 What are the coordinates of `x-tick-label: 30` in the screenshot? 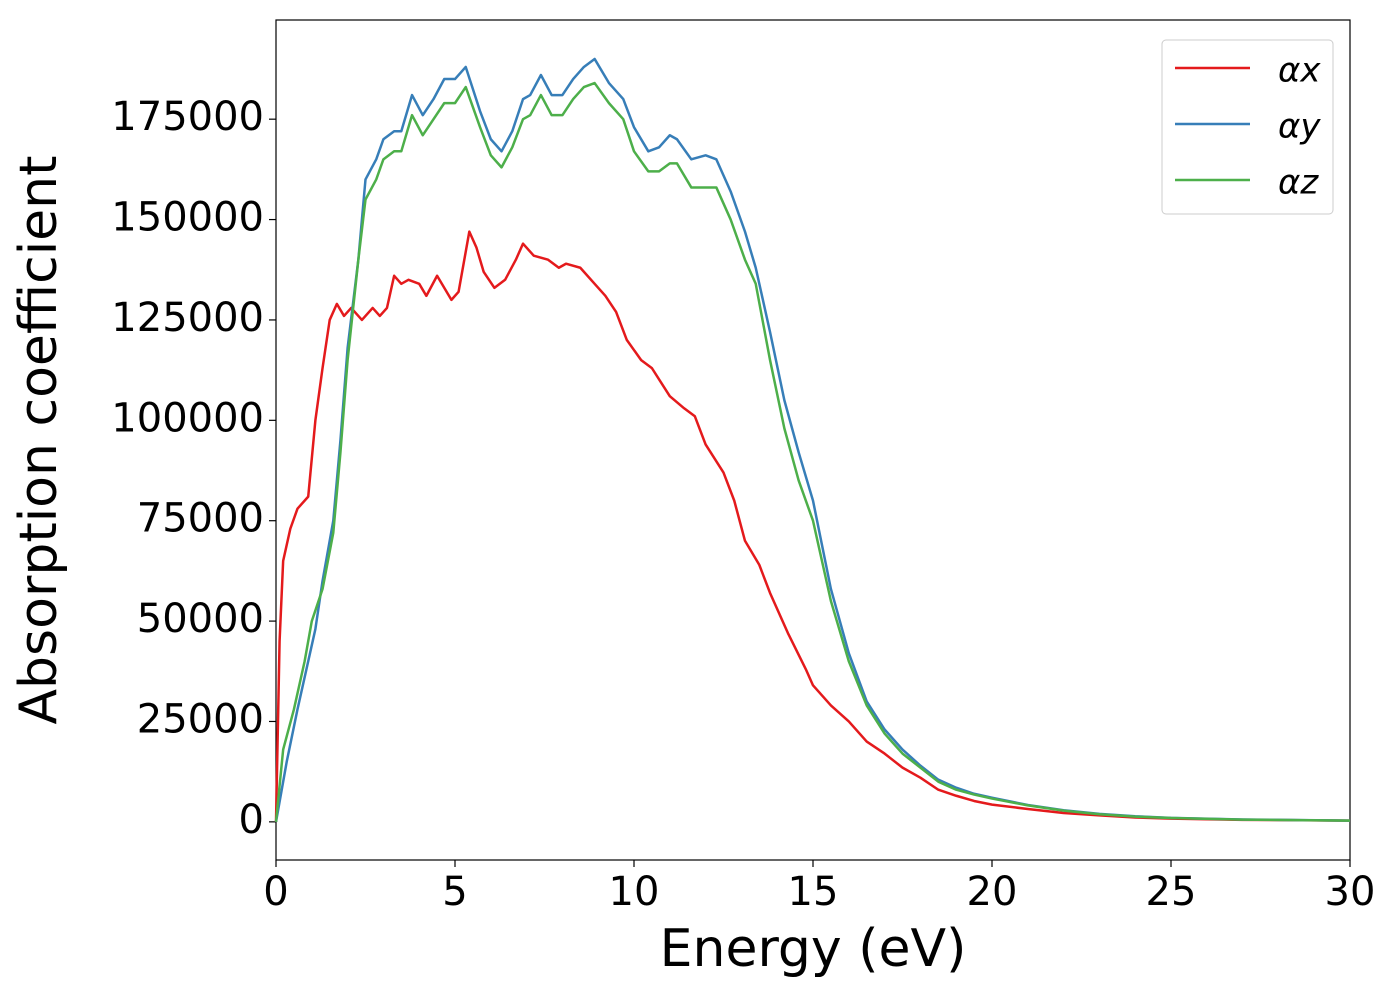 It's located at (1350, 892).